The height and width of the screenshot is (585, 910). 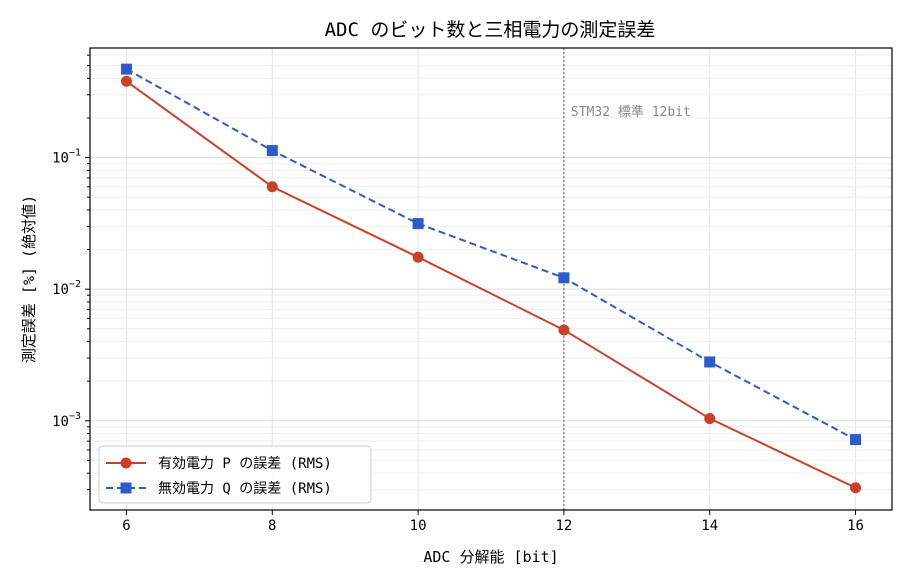 I want to click on legend-item: 無効電力 Q の誤差 (RMS), so click(x=219, y=489).